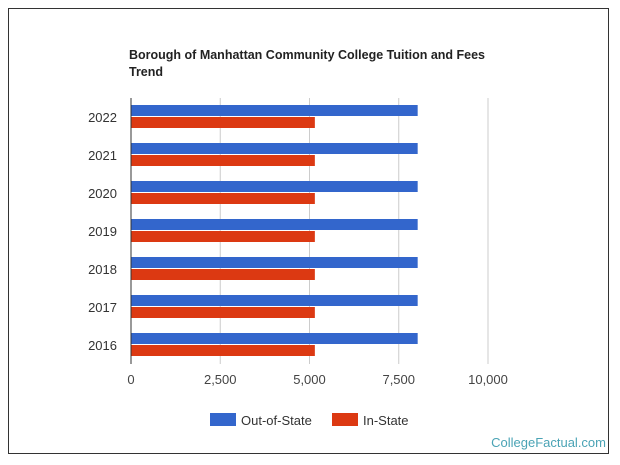  Describe the element at coordinates (102, 269) in the screenshot. I see `y-tick-label: 2018` at that location.